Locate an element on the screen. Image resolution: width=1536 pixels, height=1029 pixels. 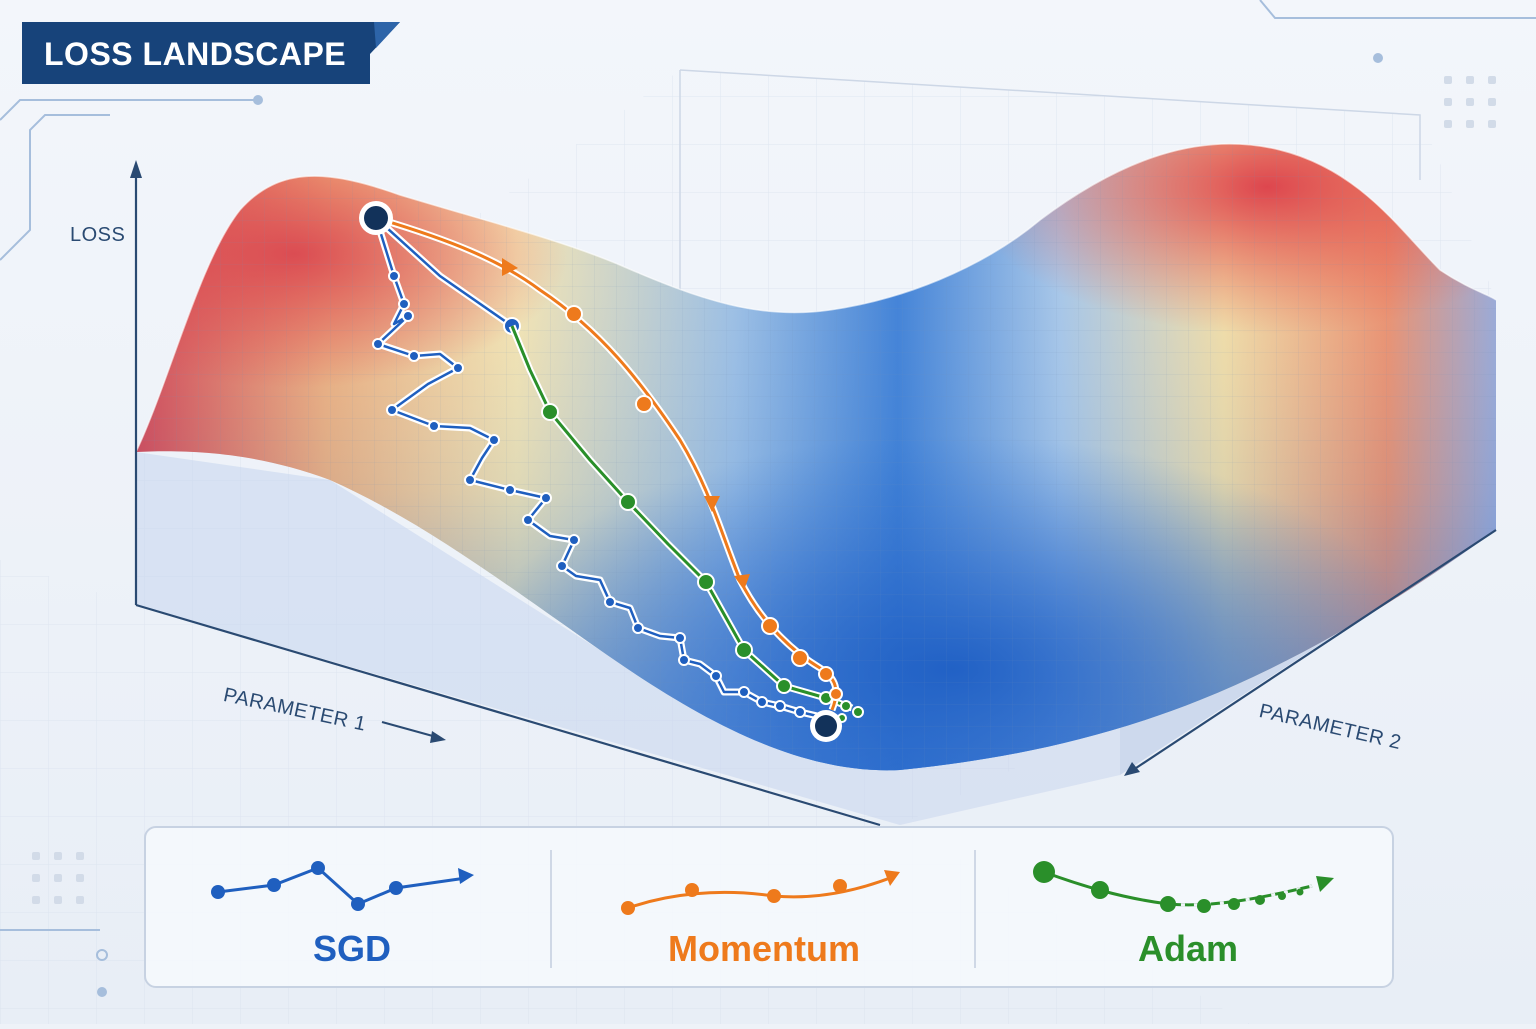
legend-panel: SGD Momentum Adam is located at coordinates (769, 907).